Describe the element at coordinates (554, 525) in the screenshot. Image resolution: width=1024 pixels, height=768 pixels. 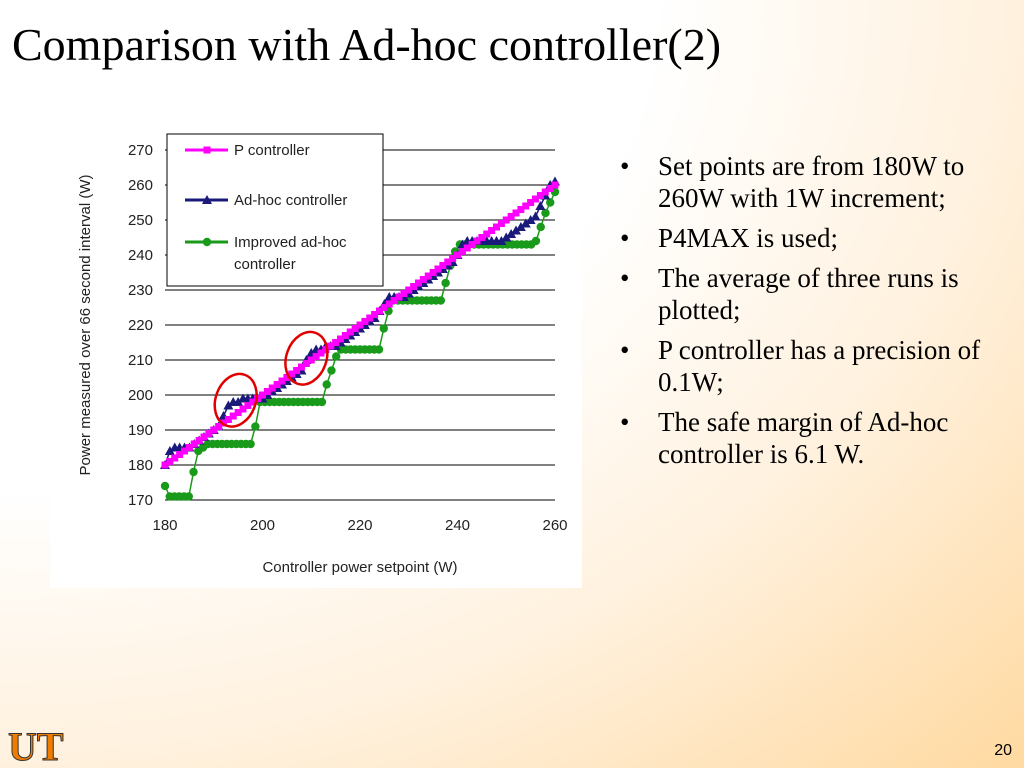
I see `x-tick-label: 260` at that location.